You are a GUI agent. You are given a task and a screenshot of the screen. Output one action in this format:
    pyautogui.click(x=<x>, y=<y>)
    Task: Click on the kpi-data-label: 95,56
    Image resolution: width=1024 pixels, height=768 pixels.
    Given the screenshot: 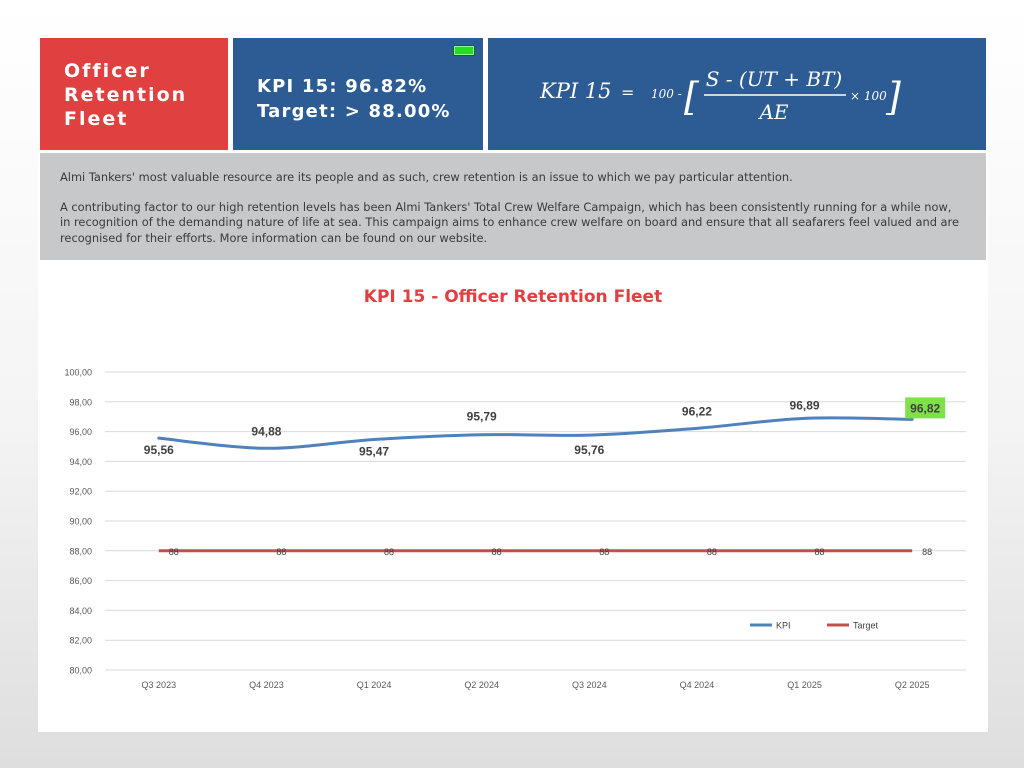 What is the action you would take?
    pyautogui.click(x=159, y=450)
    